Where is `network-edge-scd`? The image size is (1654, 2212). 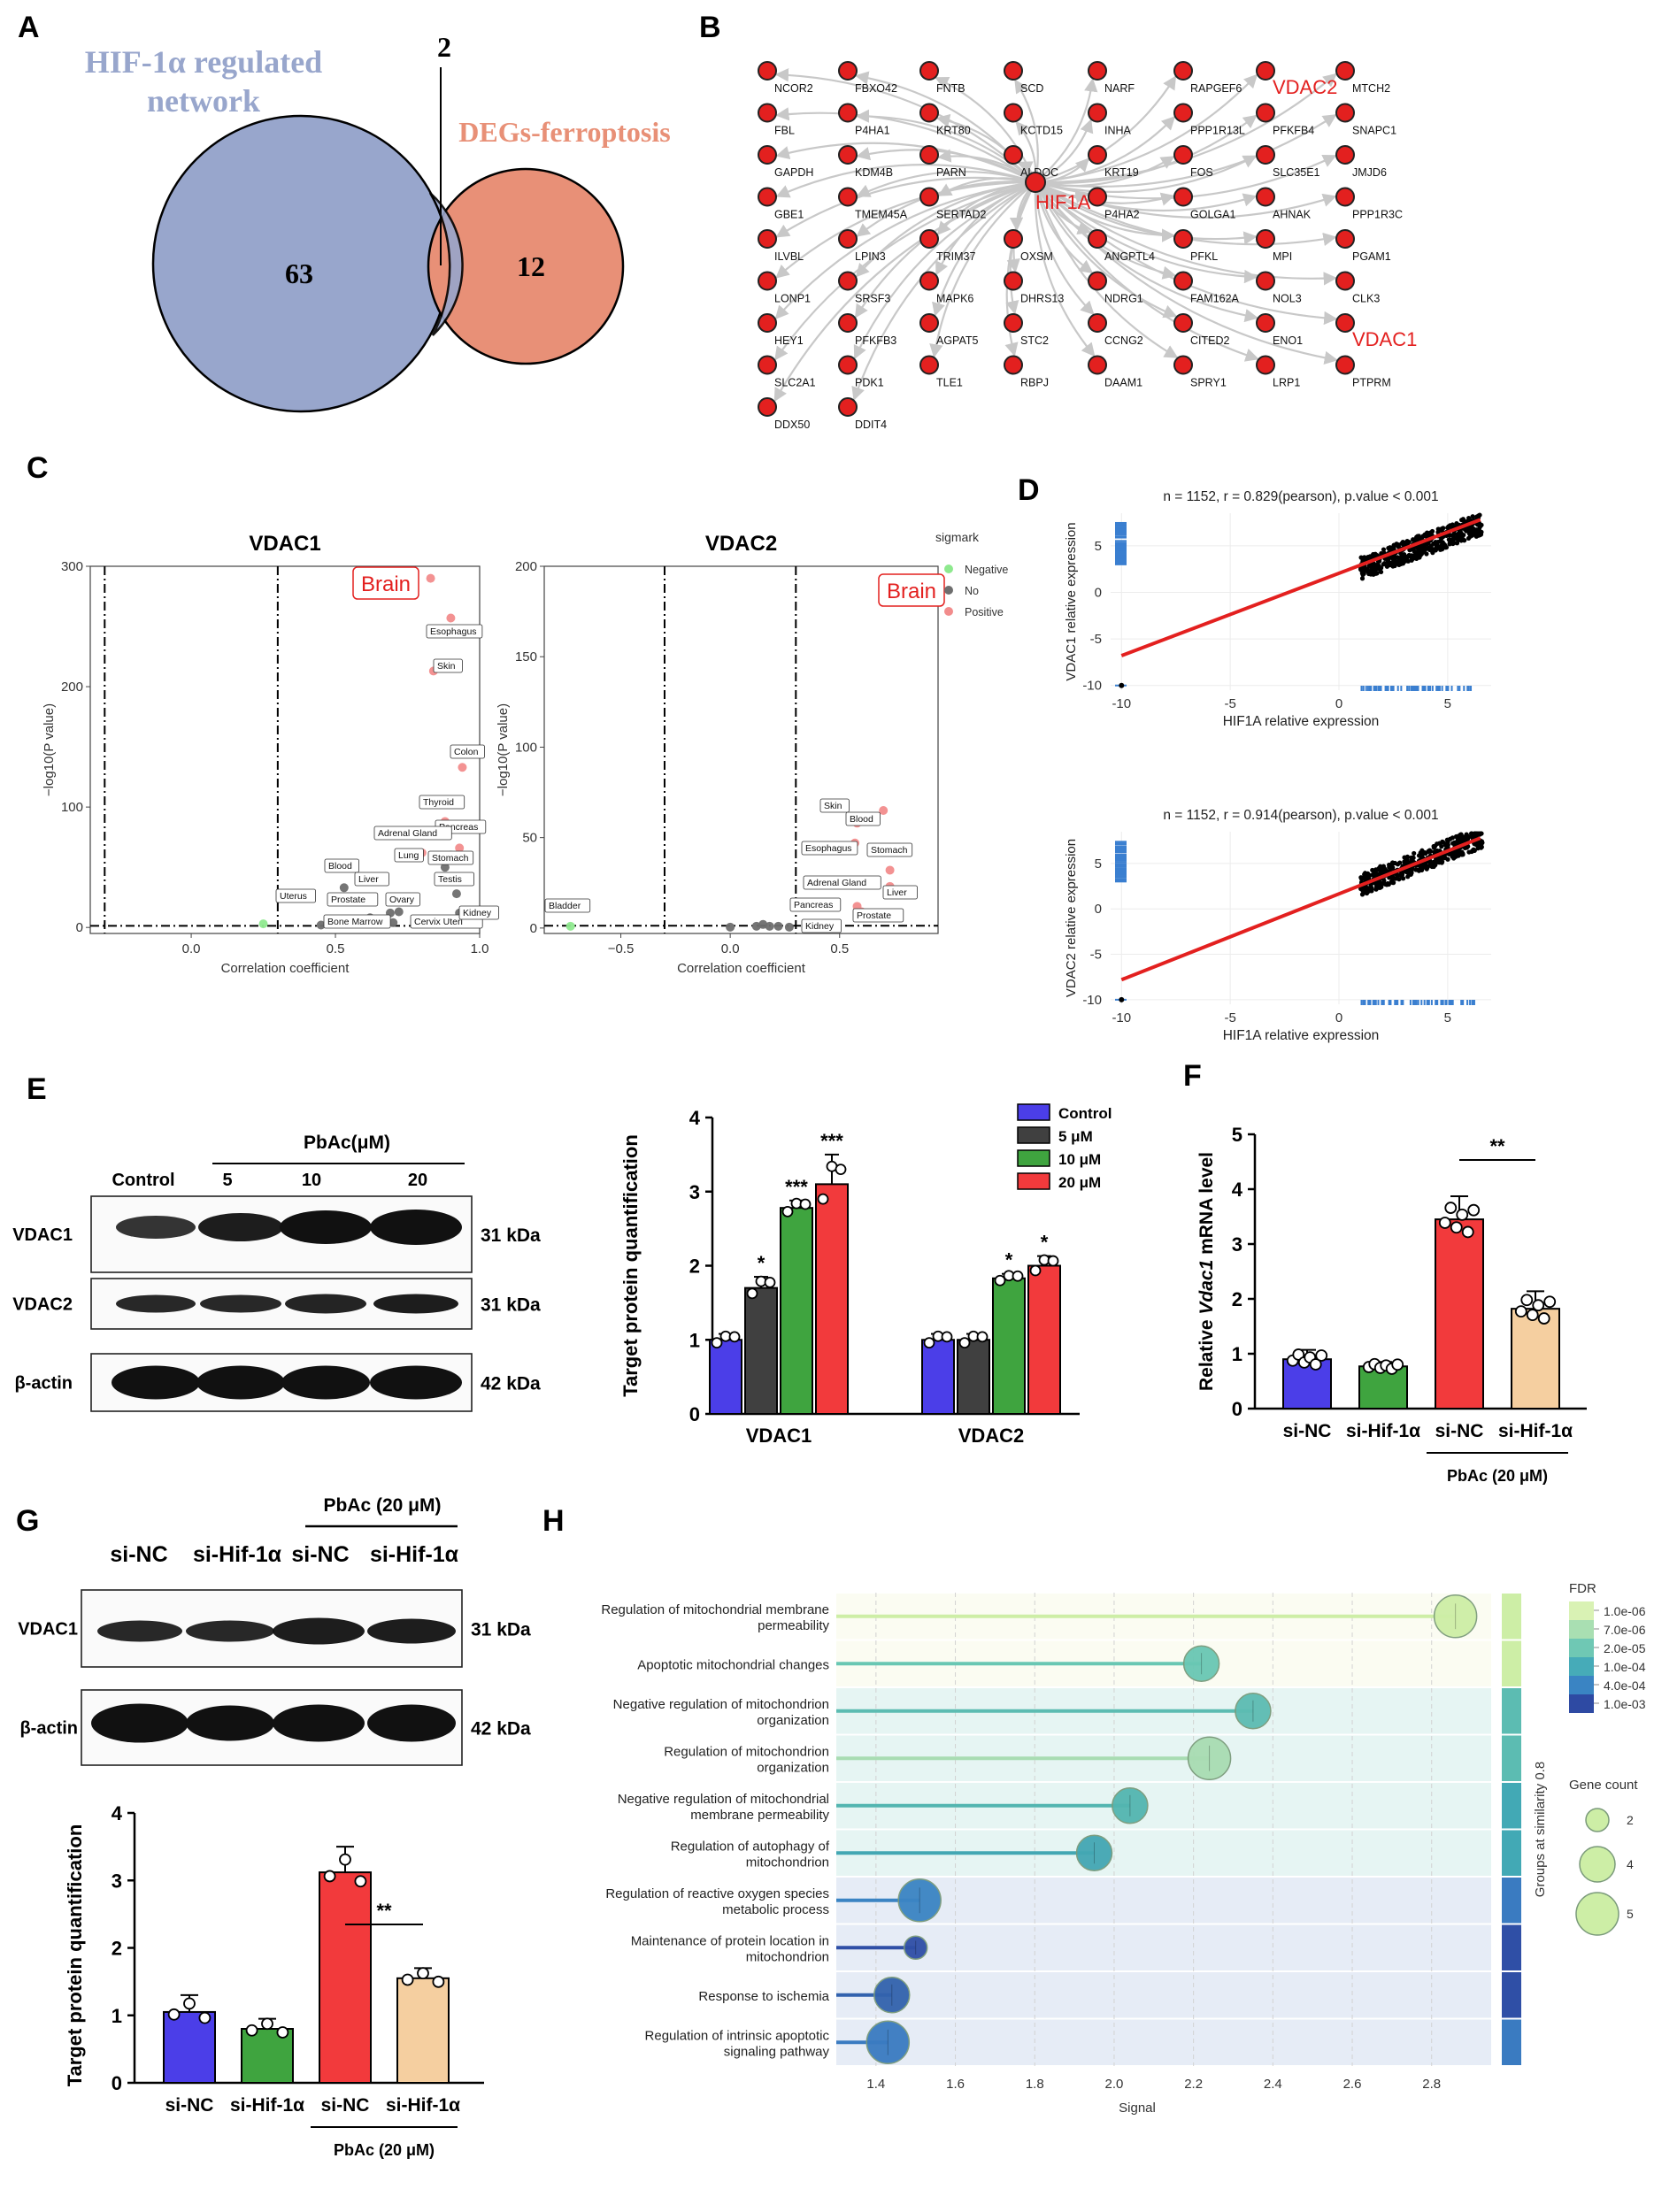 network-edge-scd is located at coordinates (1027, 131).